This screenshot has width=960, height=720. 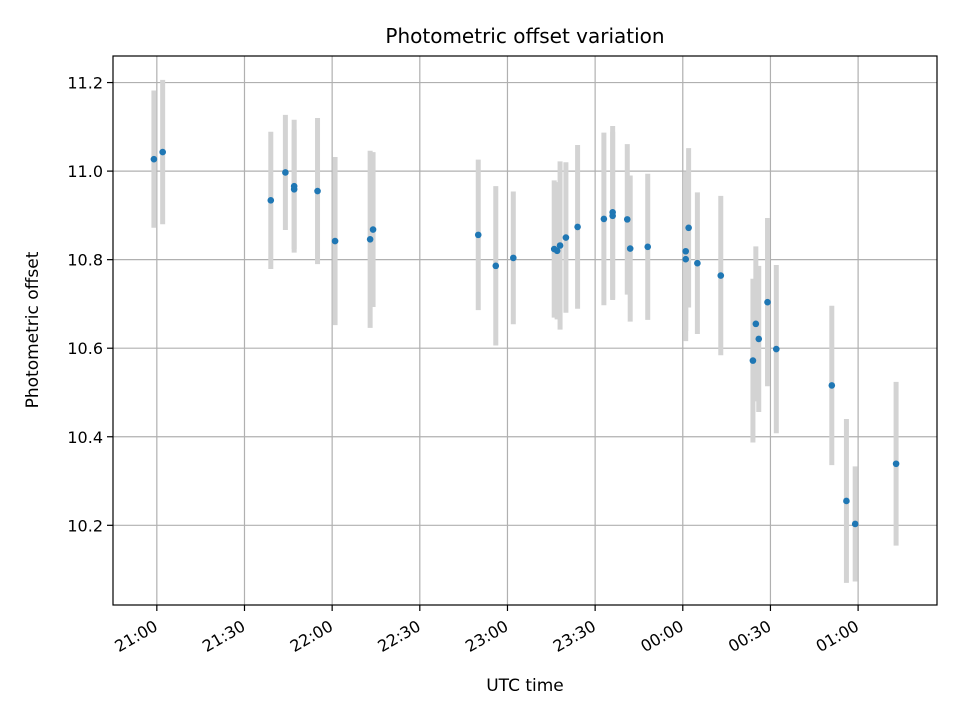 What do you see at coordinates (85, 260) in the screenshot?
I see `y-tick-label: 10.8` at bounding box center [85, 260].